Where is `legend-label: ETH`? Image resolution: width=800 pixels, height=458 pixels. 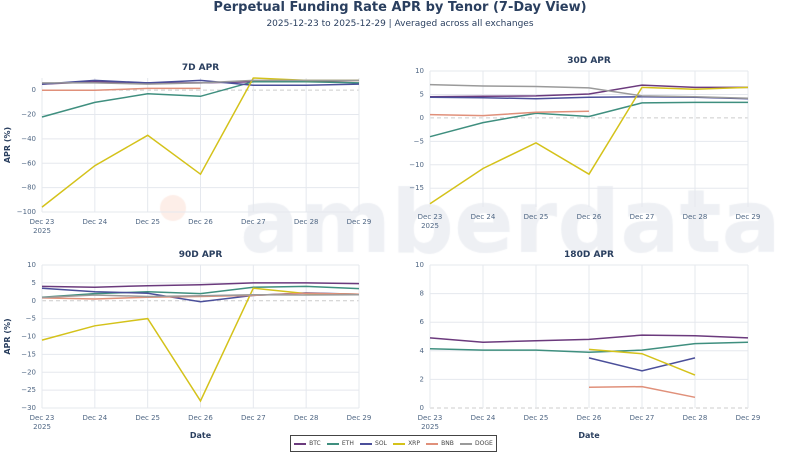
legend-label: ETH is located at coordinates (347, 443).